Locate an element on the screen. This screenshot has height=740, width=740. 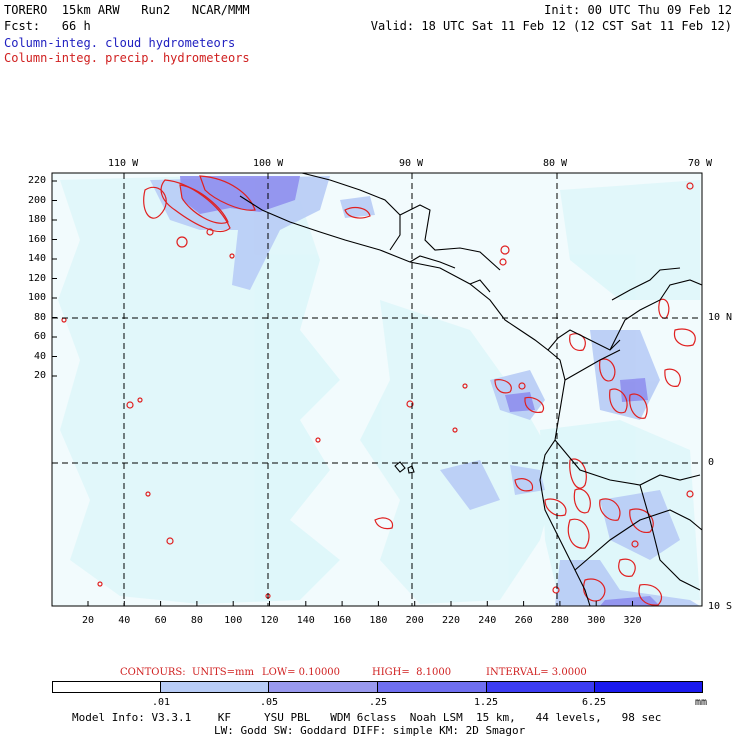
lon-label-70w: 70 W is located at coordinates (700, 163).